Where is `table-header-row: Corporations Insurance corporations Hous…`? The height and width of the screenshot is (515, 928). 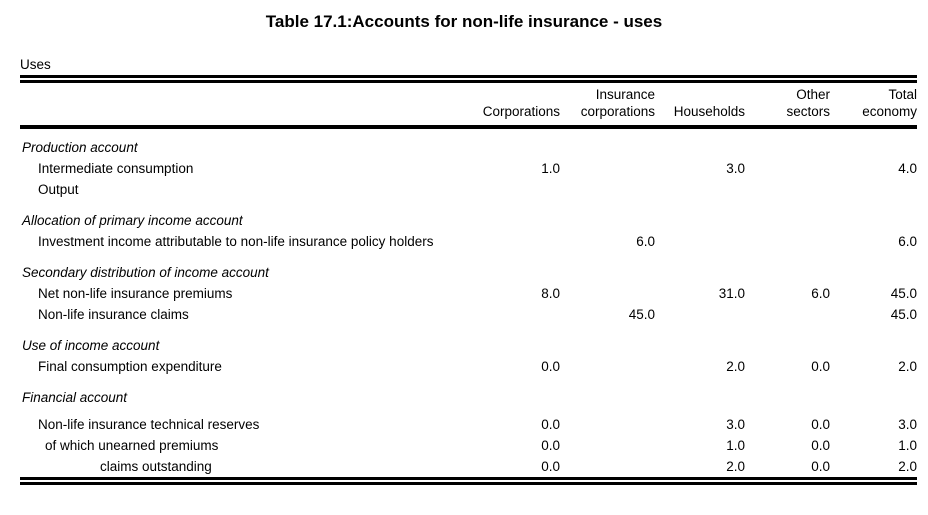 table-header-row: Corporations Insurance corporations Hous… is located at coordinates (468, 104).